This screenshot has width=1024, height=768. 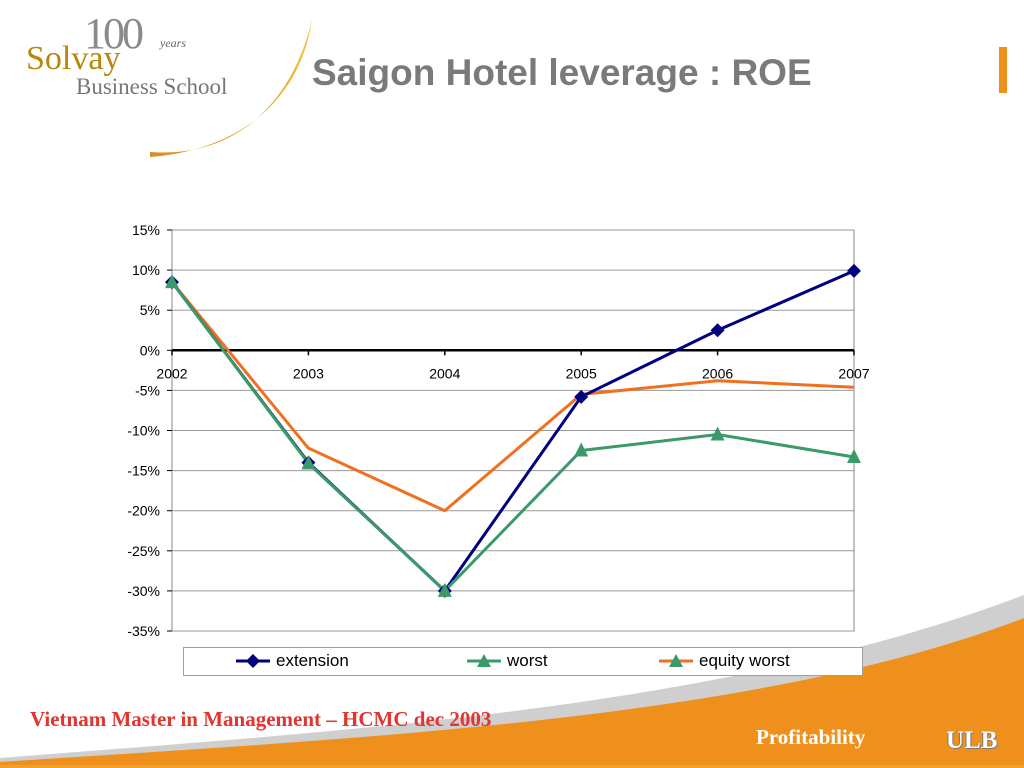 What do you see at coordinates (811, 737) in the screenshot?
I see `footer-section-label: Profitability` at bounding box center [811, 737].